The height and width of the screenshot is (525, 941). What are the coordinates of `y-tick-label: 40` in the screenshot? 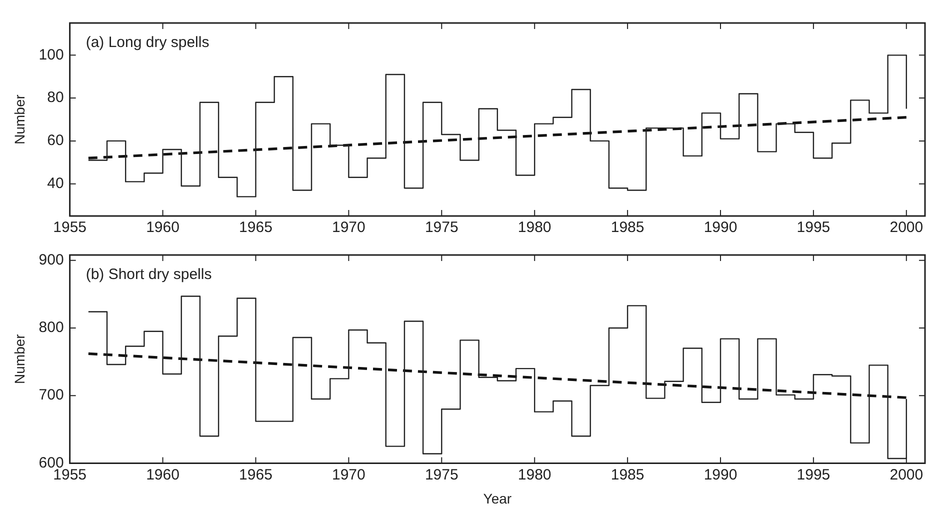 It's located at (55, 183).